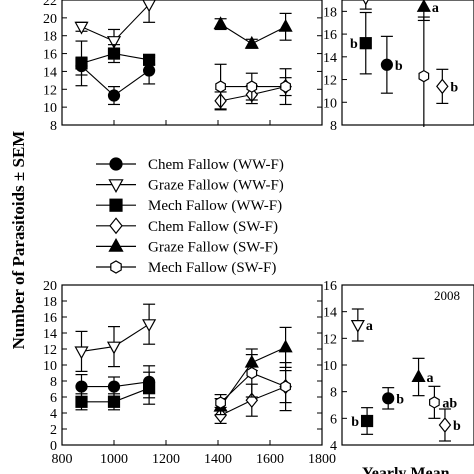 This screenshot has height=474, width=474. Describe the element at coordinates (270, 459) in the screenshot. I see `x-tick-label: 1600` at that location.